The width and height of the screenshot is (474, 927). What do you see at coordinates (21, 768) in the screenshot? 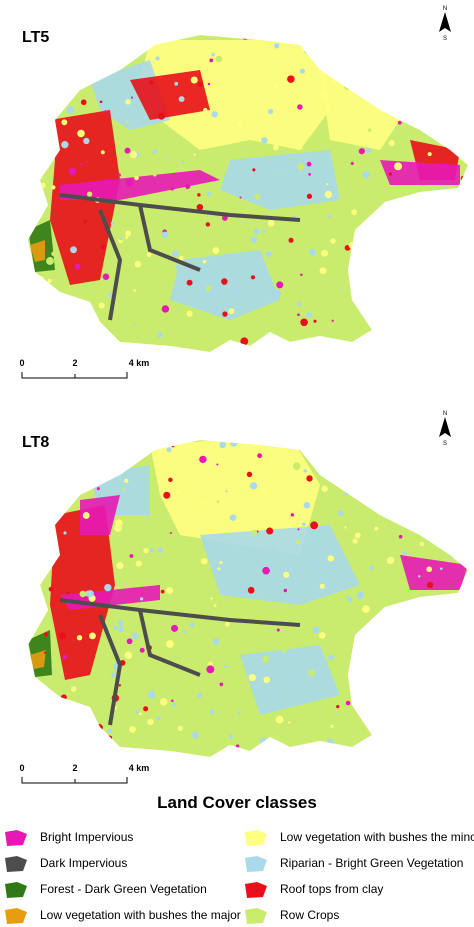
I see `scale-label: 0` at bounding box center [21, 768].